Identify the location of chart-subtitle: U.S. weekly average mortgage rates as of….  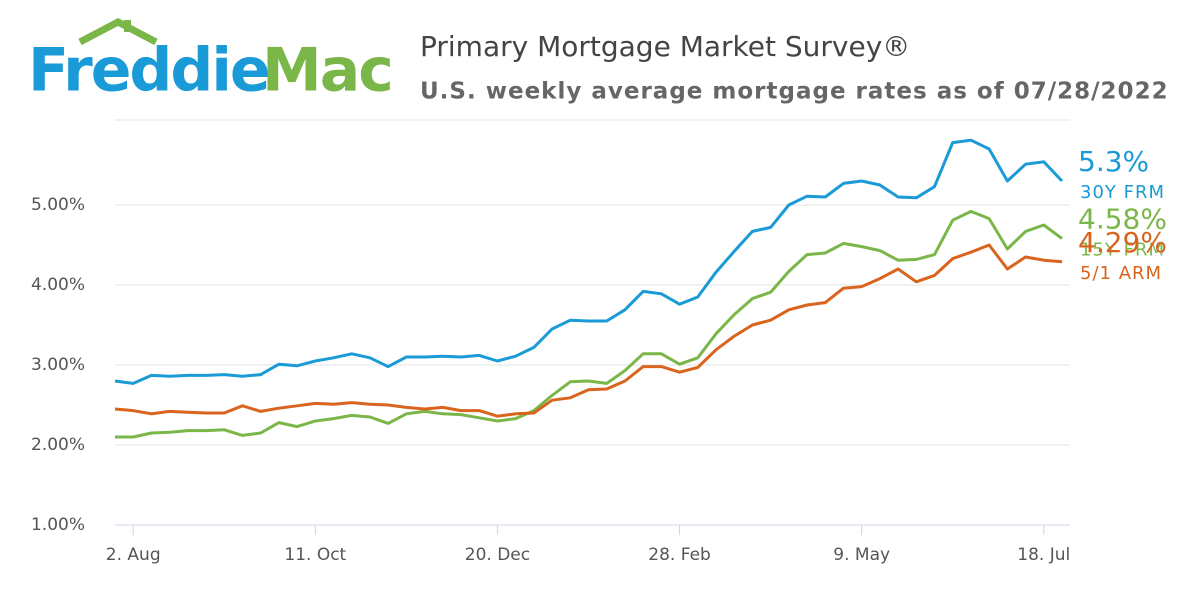
(794, 92).